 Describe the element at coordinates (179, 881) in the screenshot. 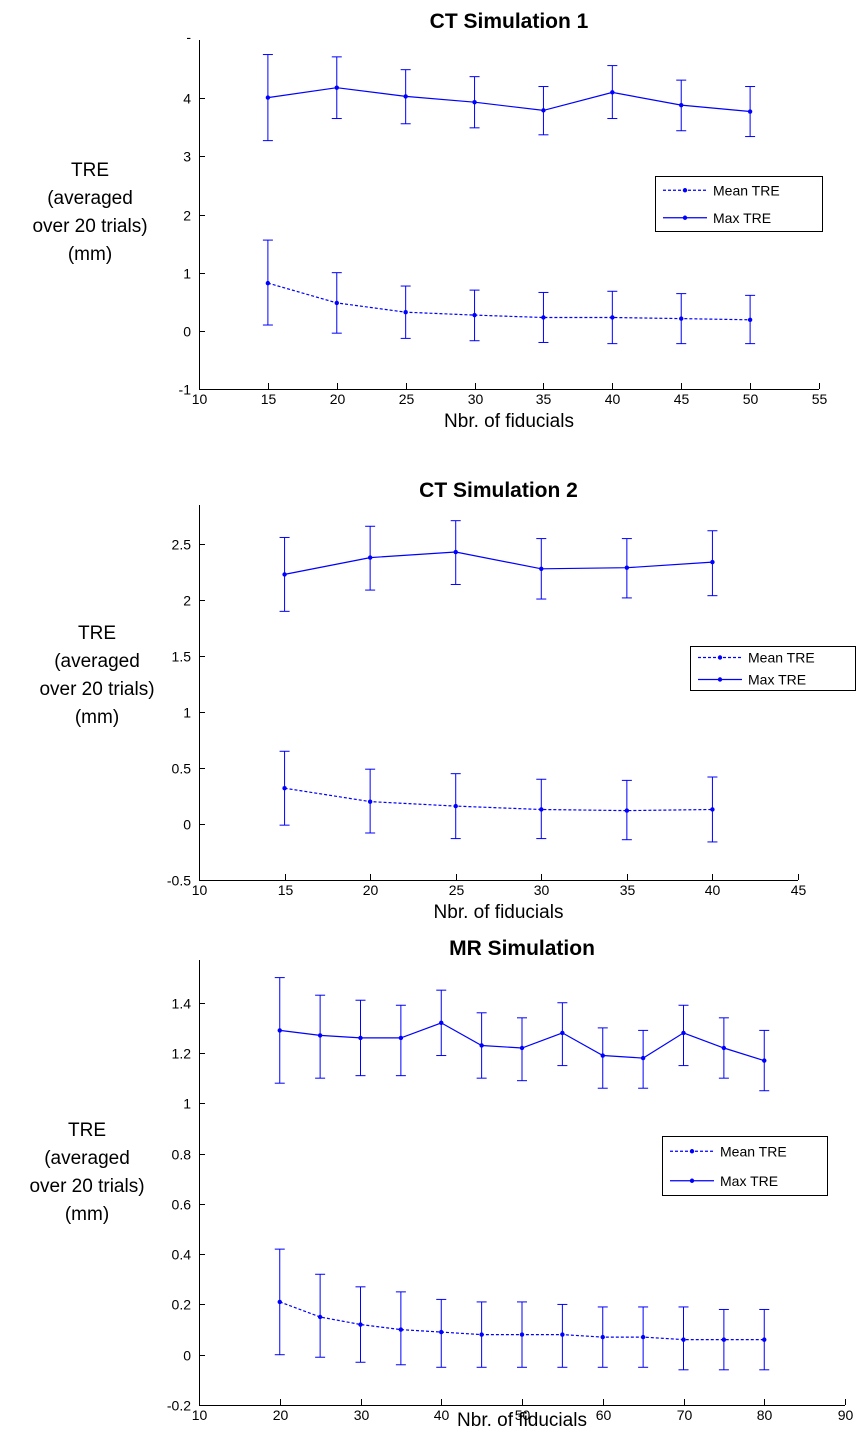

I see `y-tick-label: -0.5` at that location.